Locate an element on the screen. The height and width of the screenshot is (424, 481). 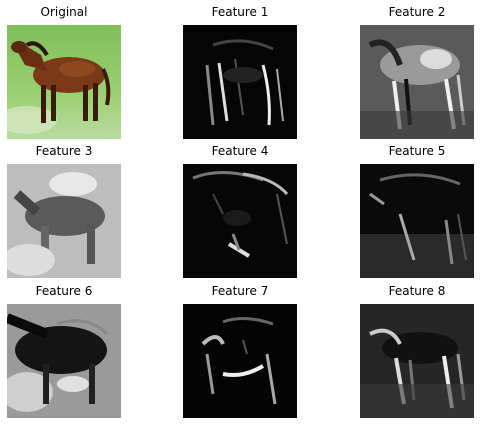
panel-feature-4: Feature 4 is located at coordinates (240, 209).